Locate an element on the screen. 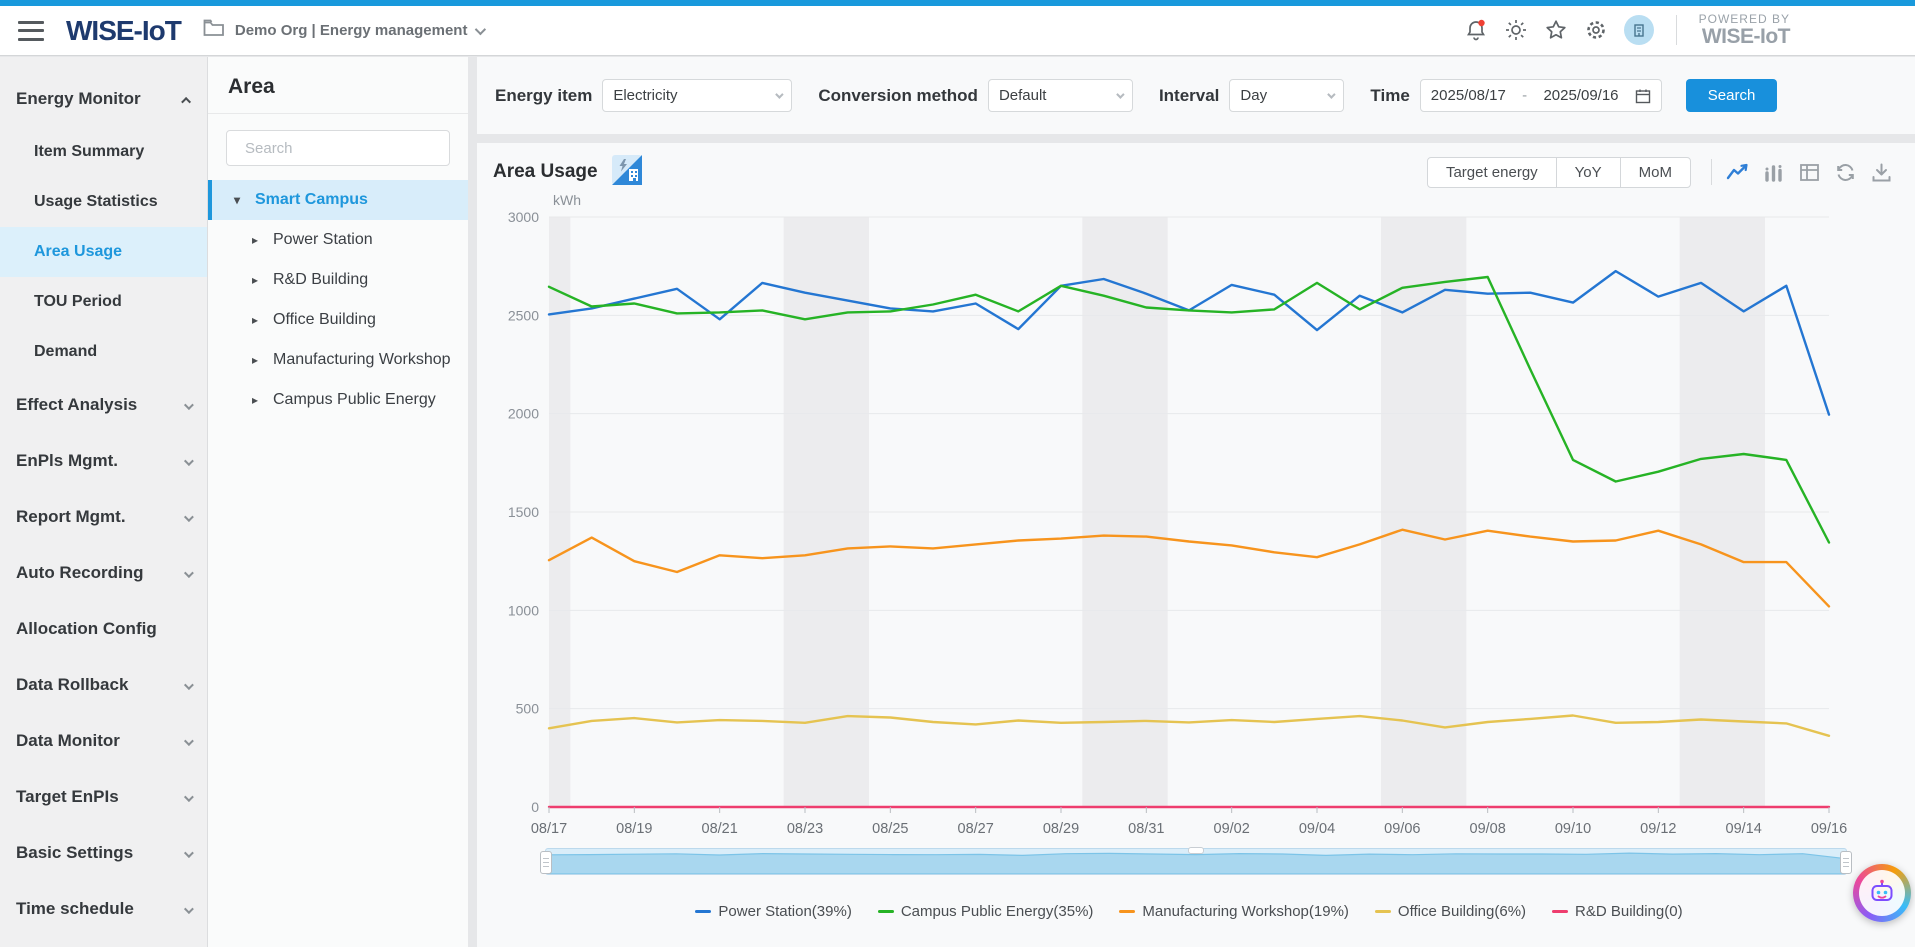 This screenshot has height=947, width=1915. time-range-picker: 2025/08/17 - 2025/09/16 is located at coordinates (1540, 95).